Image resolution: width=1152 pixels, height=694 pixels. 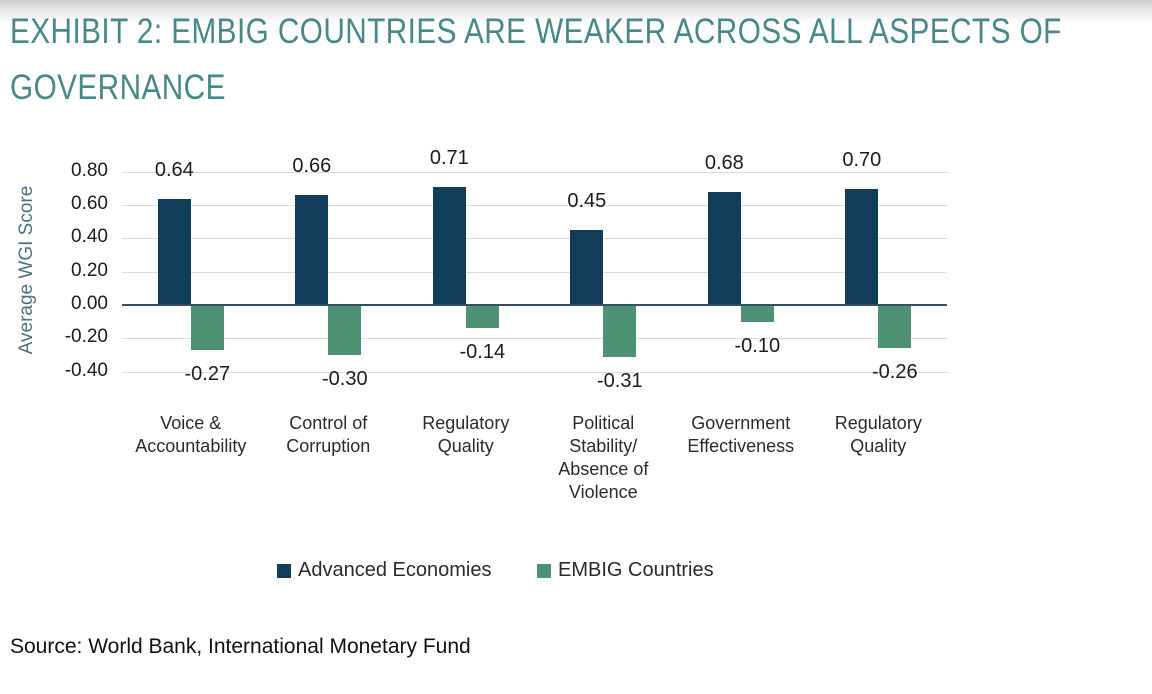 I want to click on value-label: -0.31, so click(x=620, y=380).